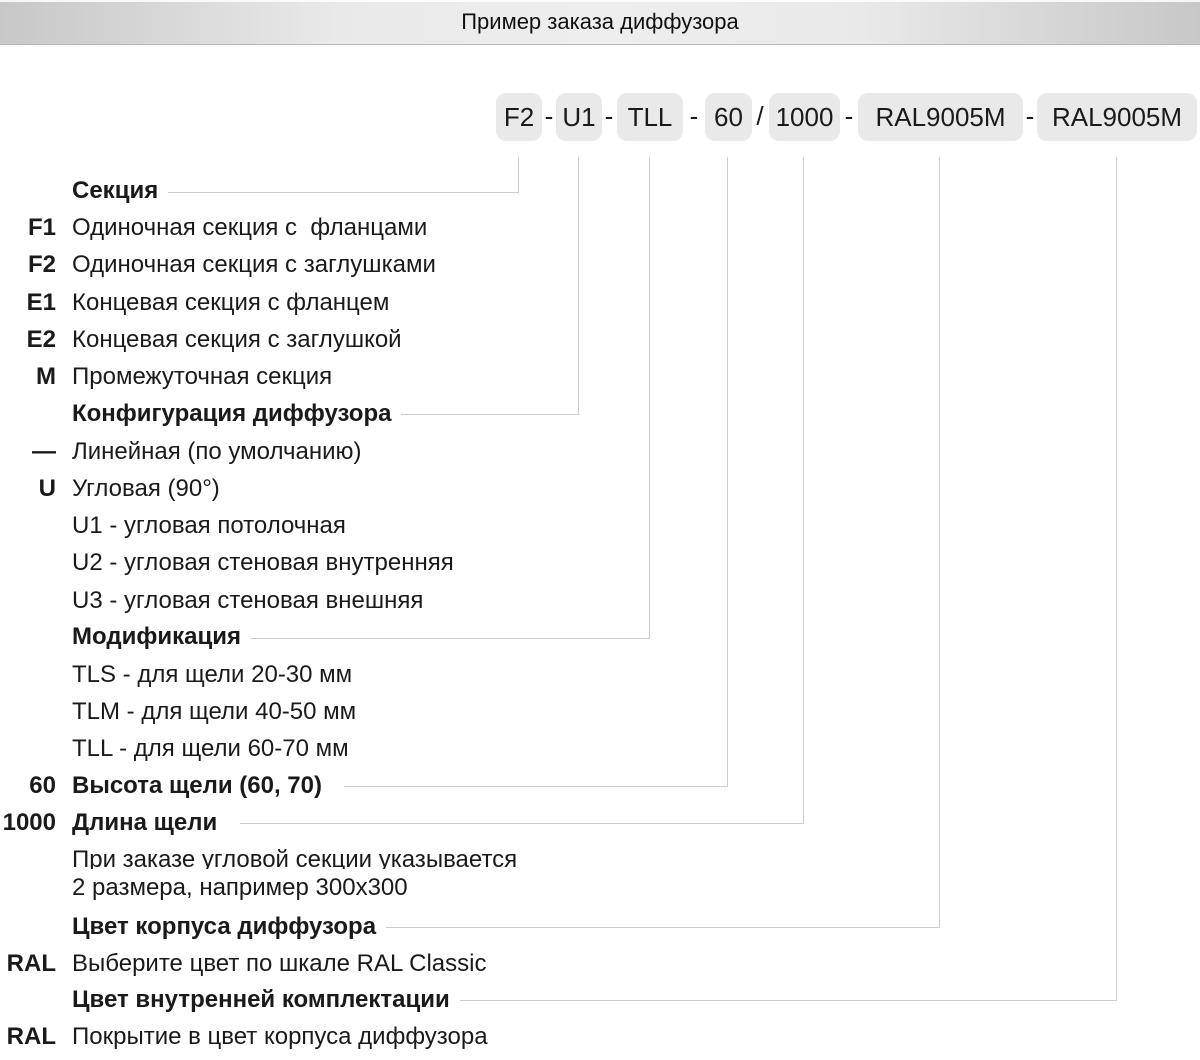 This screenshot has height=1060, width=1200. What do you see at coordinates (600, 964) in the screenshot?
I see `legend-item-ral-body: RAL Выберите цвет по шкале RAL Classic` at bounding box center [600, 964].